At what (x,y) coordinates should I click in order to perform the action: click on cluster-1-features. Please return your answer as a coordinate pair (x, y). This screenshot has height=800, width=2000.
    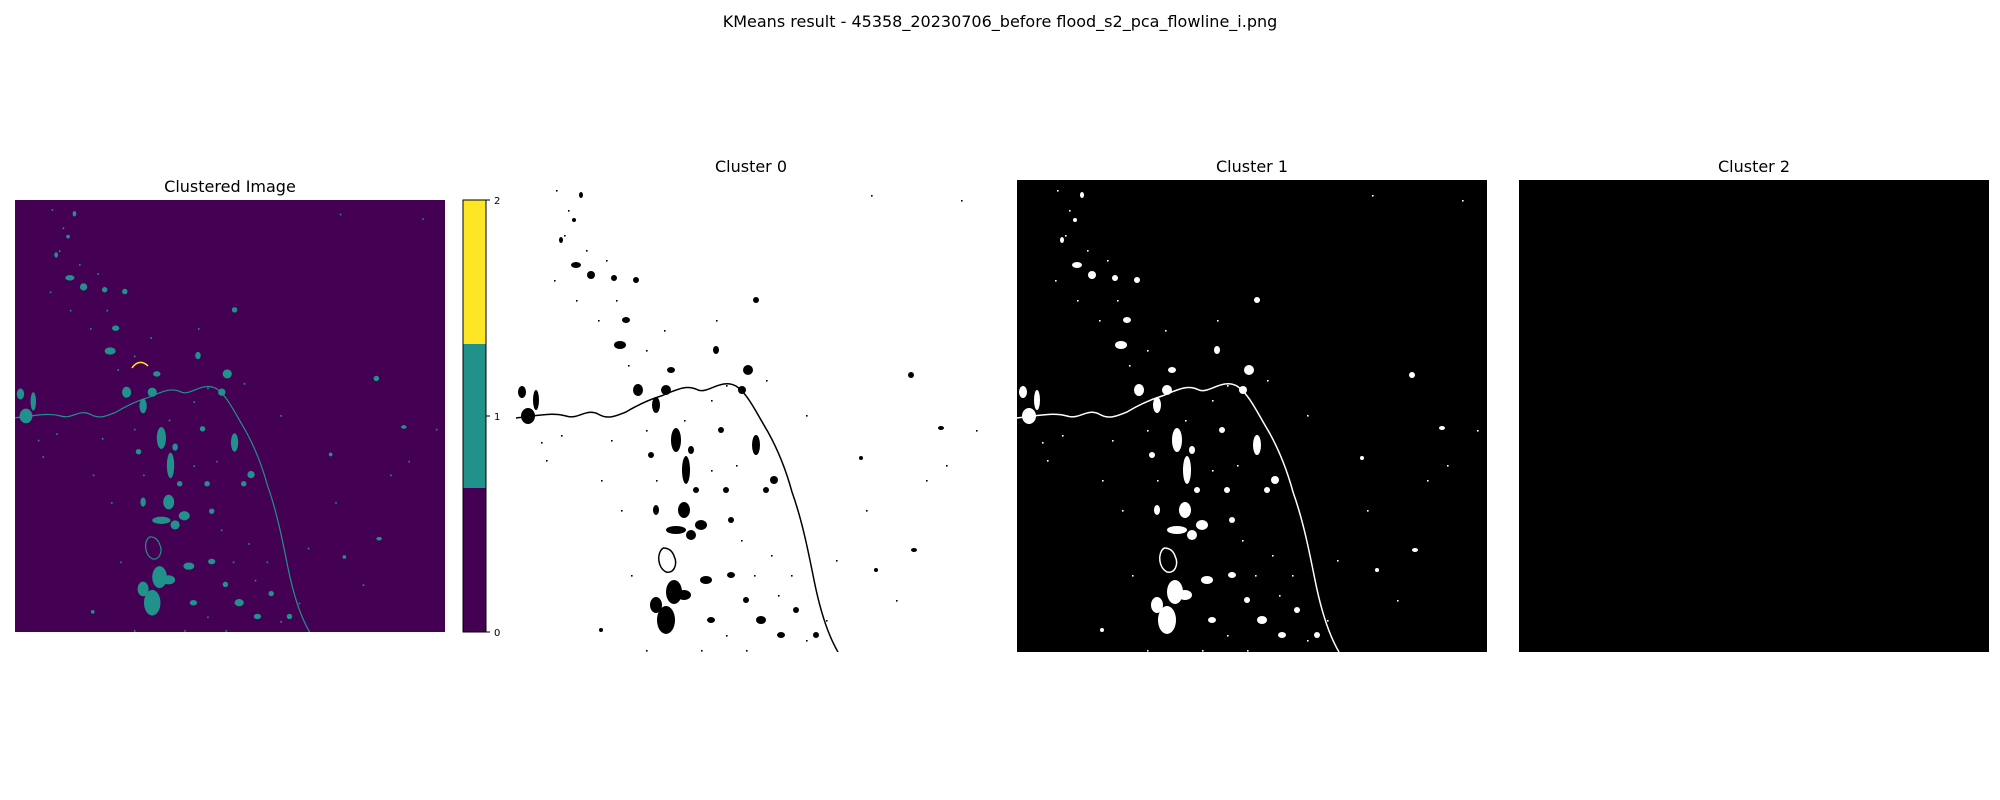
    Looking at the image, I should click on (1252, 421).